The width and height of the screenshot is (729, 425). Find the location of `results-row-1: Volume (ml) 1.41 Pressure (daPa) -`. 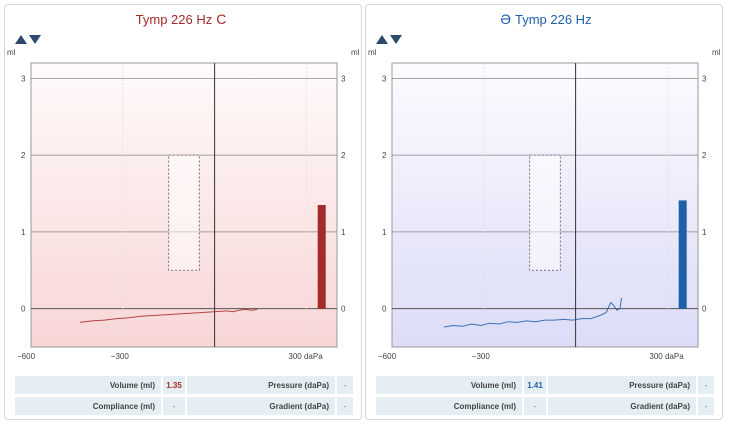

results-row-1: Volume (ml) 1.41 Pressure (daPa) - is located at coordinates (545, 385).